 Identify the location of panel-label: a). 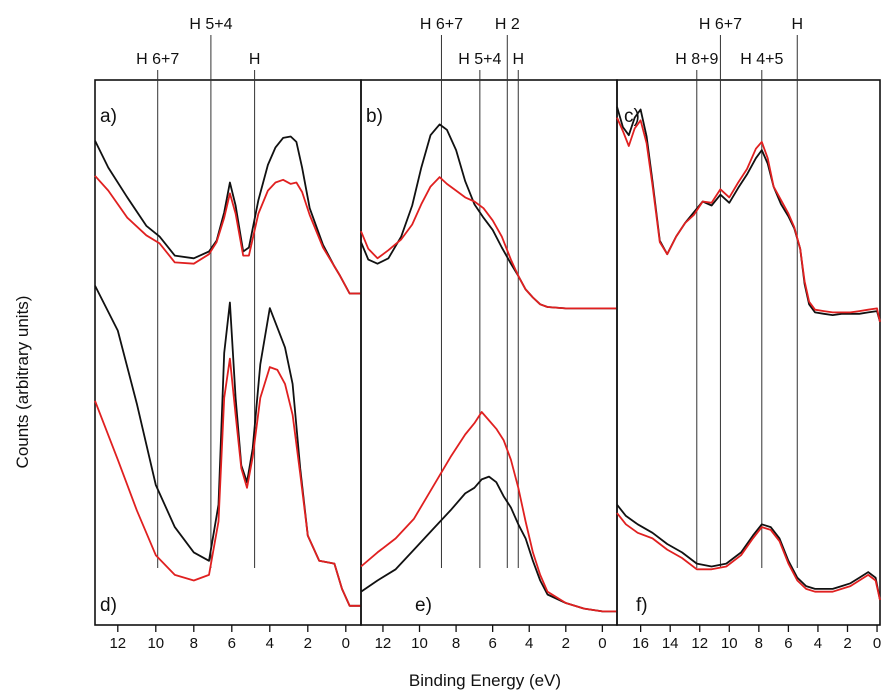
(108, 116).